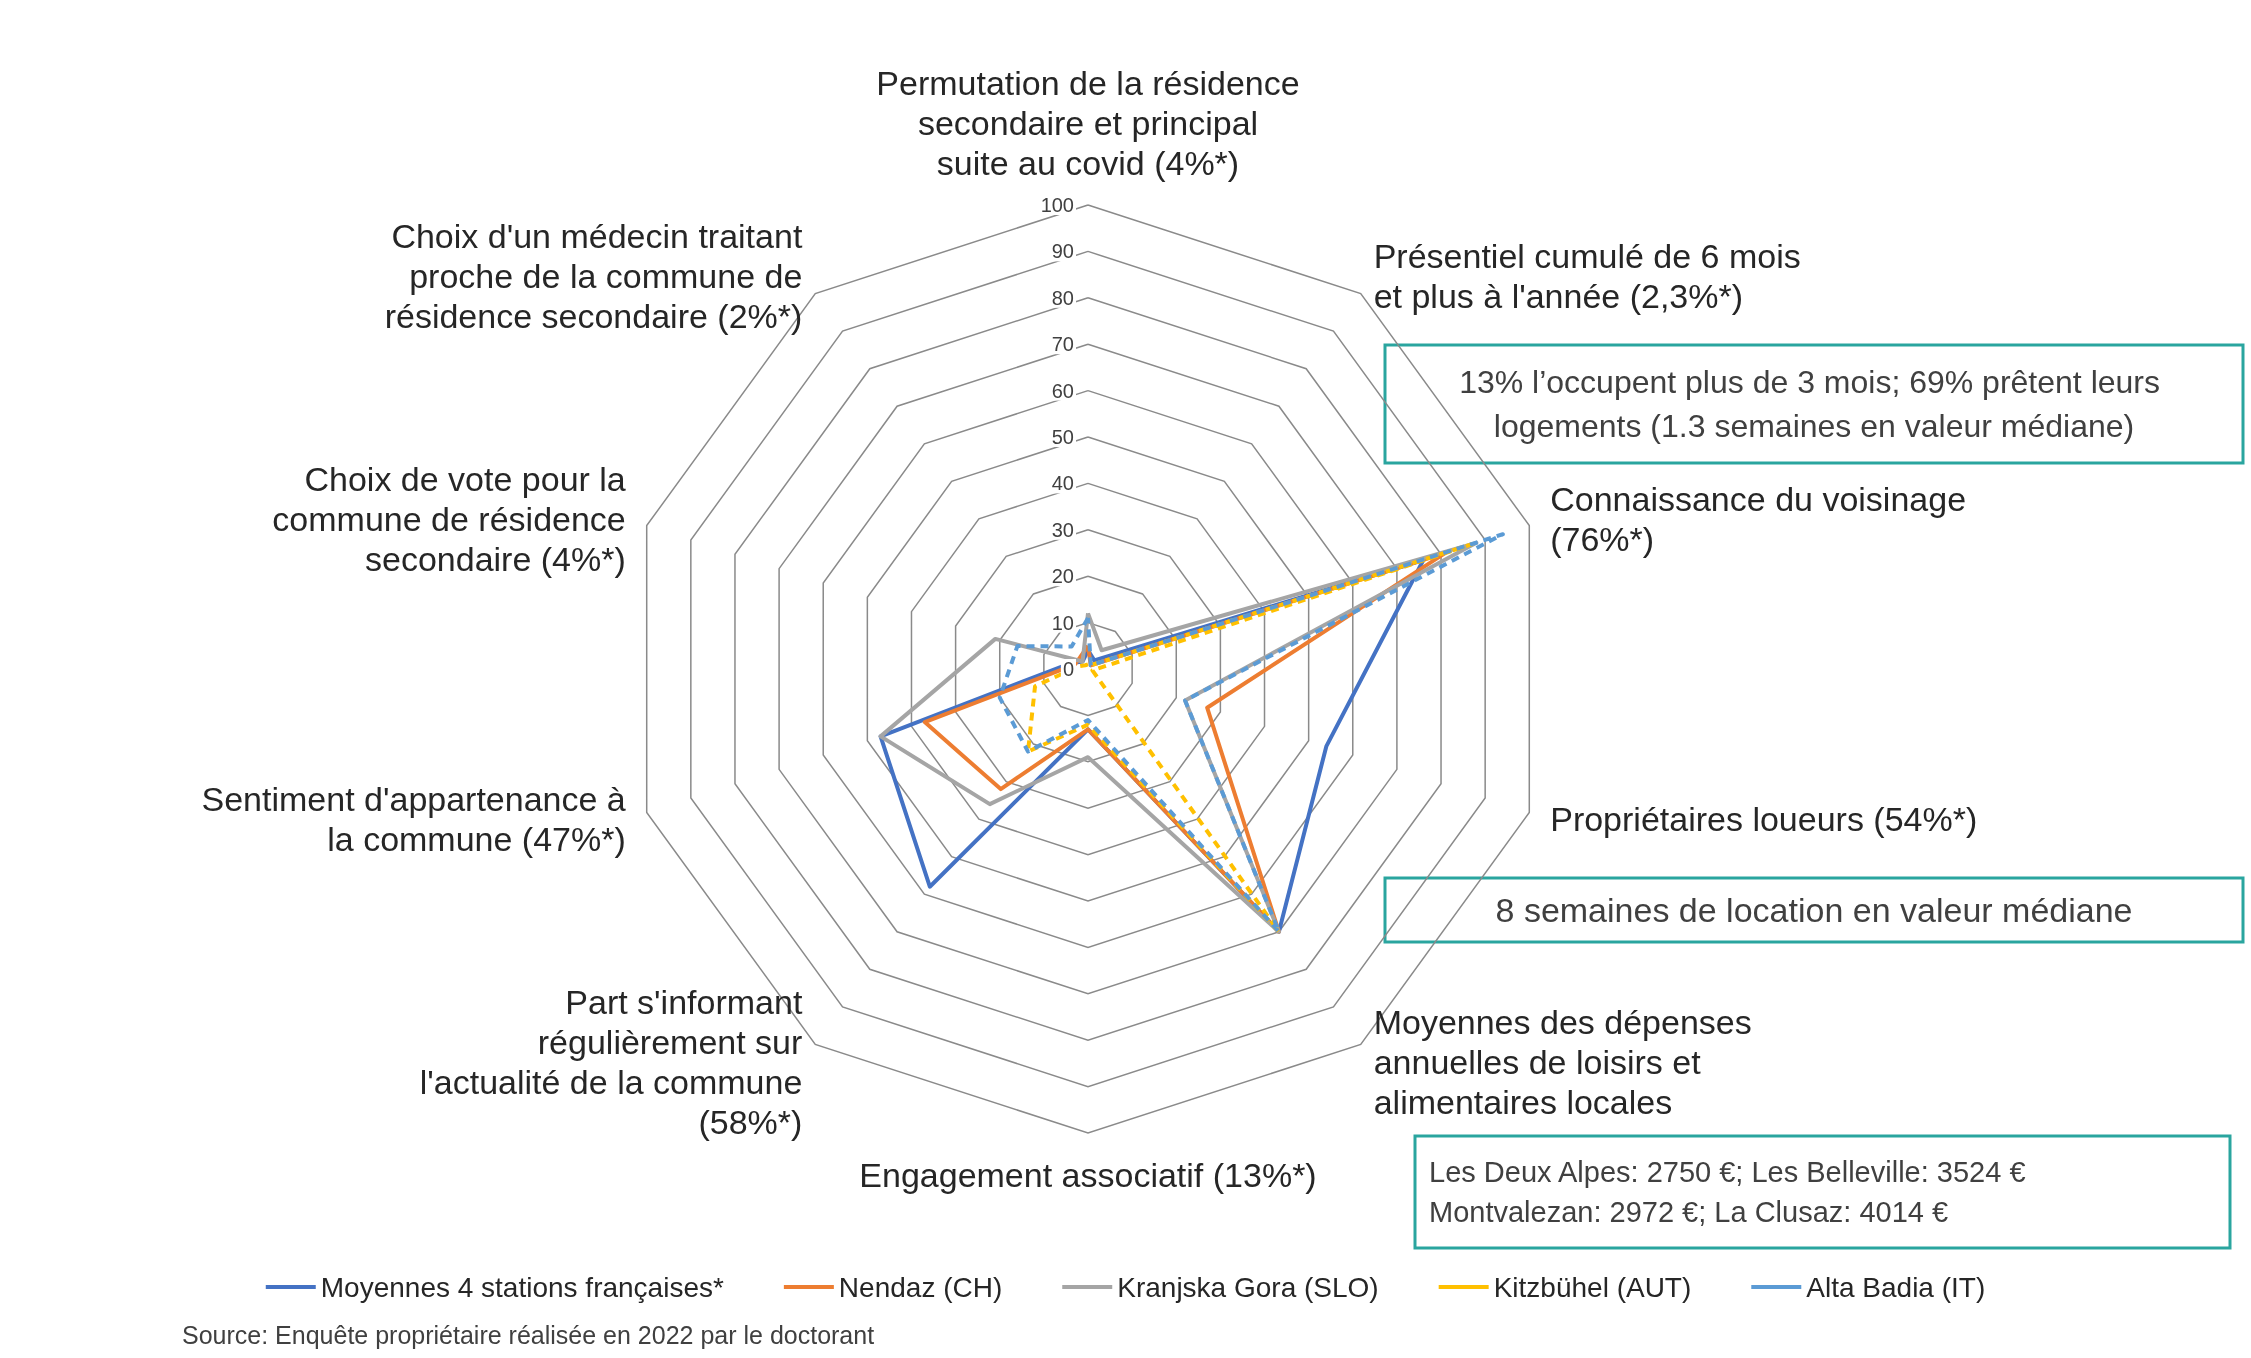  Describe the element at coordinates (1062, 622) in the screenshot. I see `y-tick-label: 10` at that location.